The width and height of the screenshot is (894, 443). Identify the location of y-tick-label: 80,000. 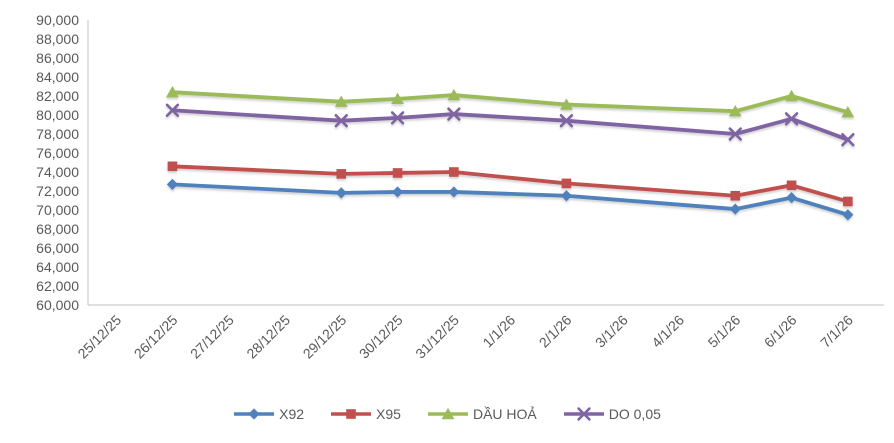
(57, 115).